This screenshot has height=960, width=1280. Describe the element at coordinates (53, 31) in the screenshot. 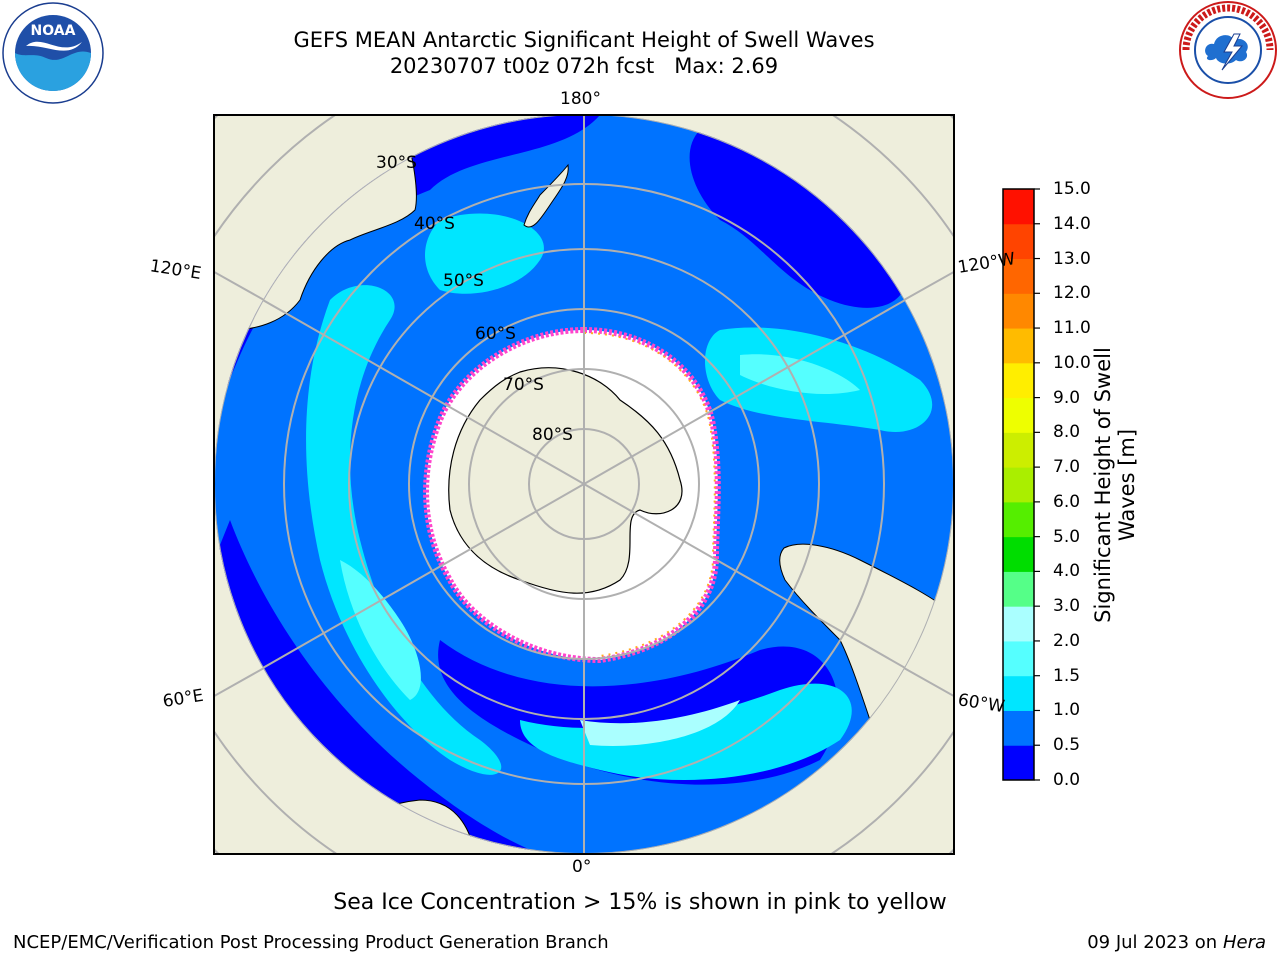

I see `noaa-logo-text: NOAA` at that location.